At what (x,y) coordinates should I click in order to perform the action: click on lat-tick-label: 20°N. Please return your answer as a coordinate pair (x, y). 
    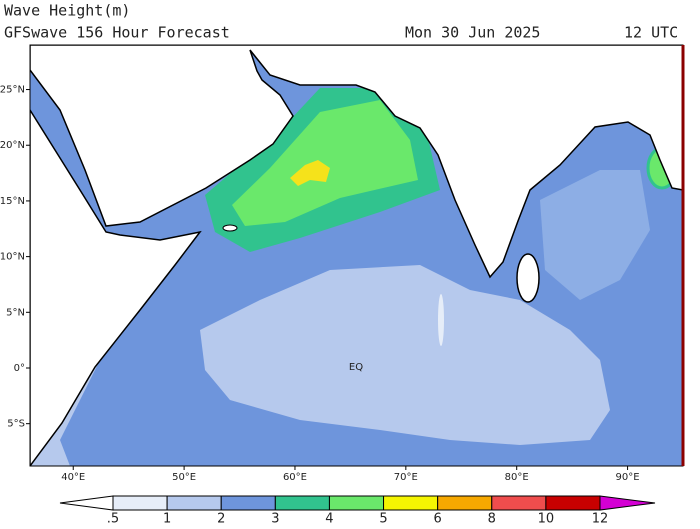
    Looking at the image, I should click on (12, 145).